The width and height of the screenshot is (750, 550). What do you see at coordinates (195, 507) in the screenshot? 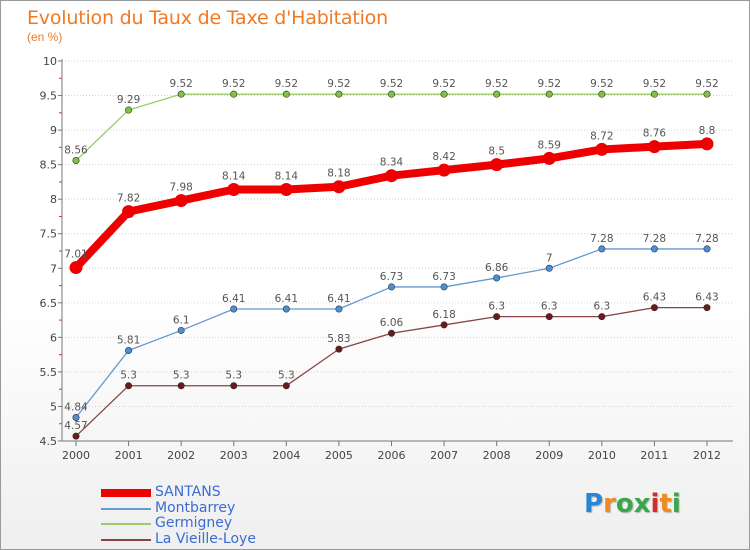
I see `legend-label: Montbarrey` at bounding box center [195, 507].